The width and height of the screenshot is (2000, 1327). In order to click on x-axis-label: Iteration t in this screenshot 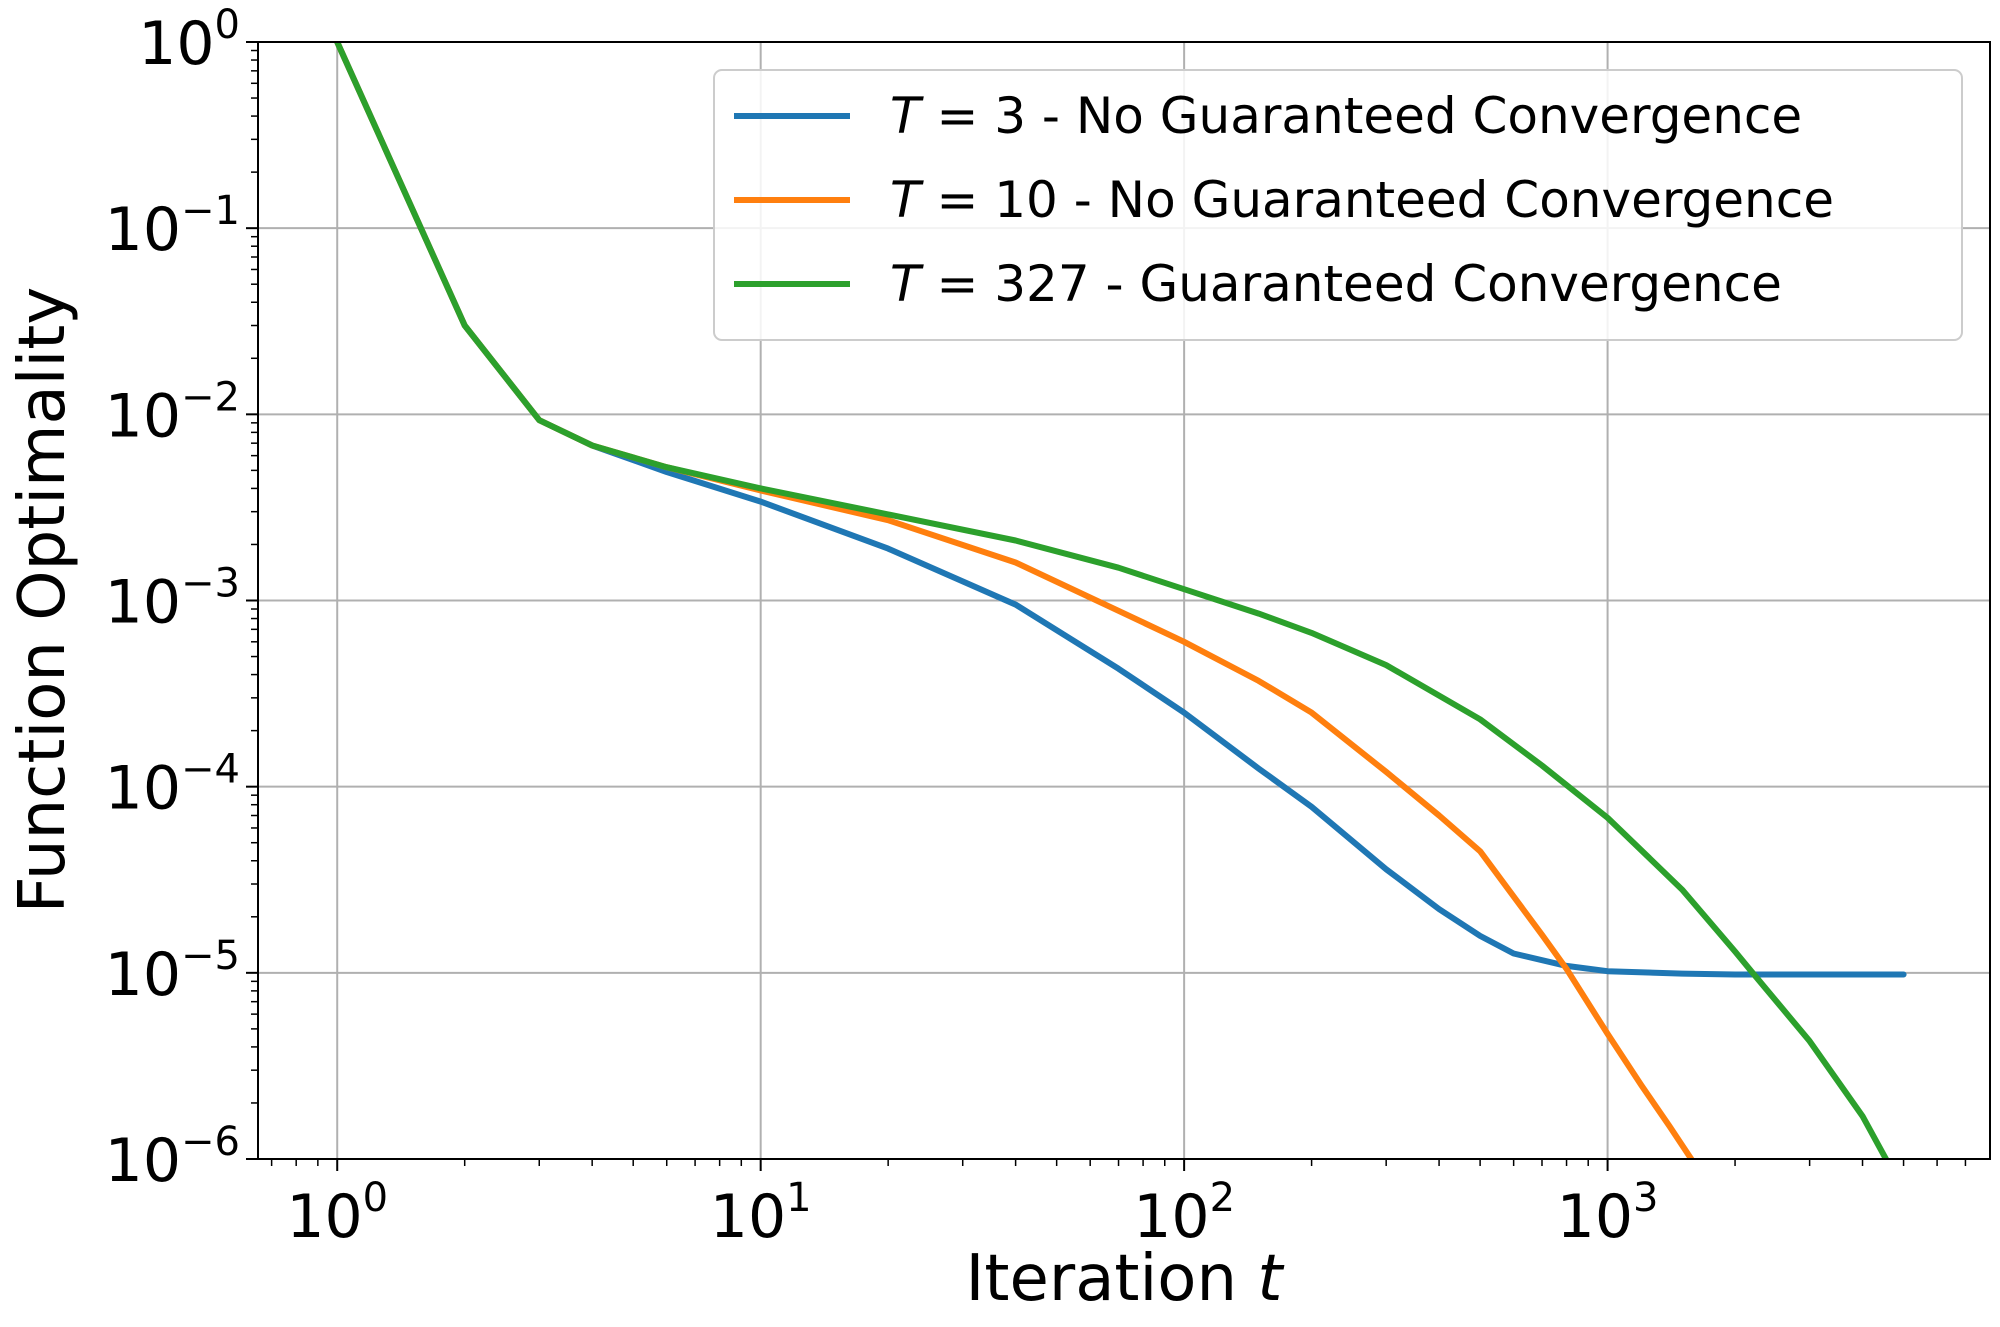, I will do `click(1126, 1279)`.